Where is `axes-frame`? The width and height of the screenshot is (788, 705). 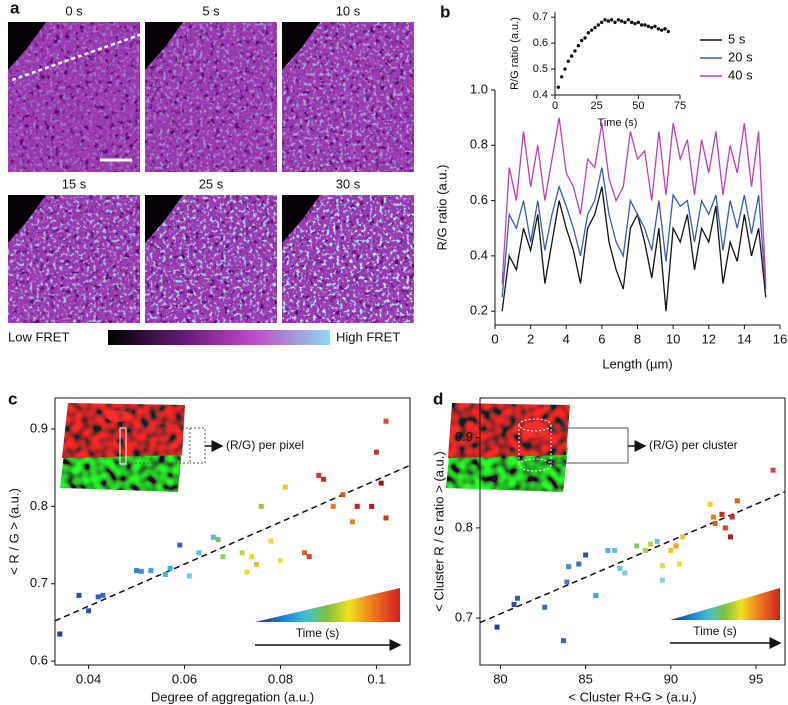 axes-frame is located at coordinates (617, 54).